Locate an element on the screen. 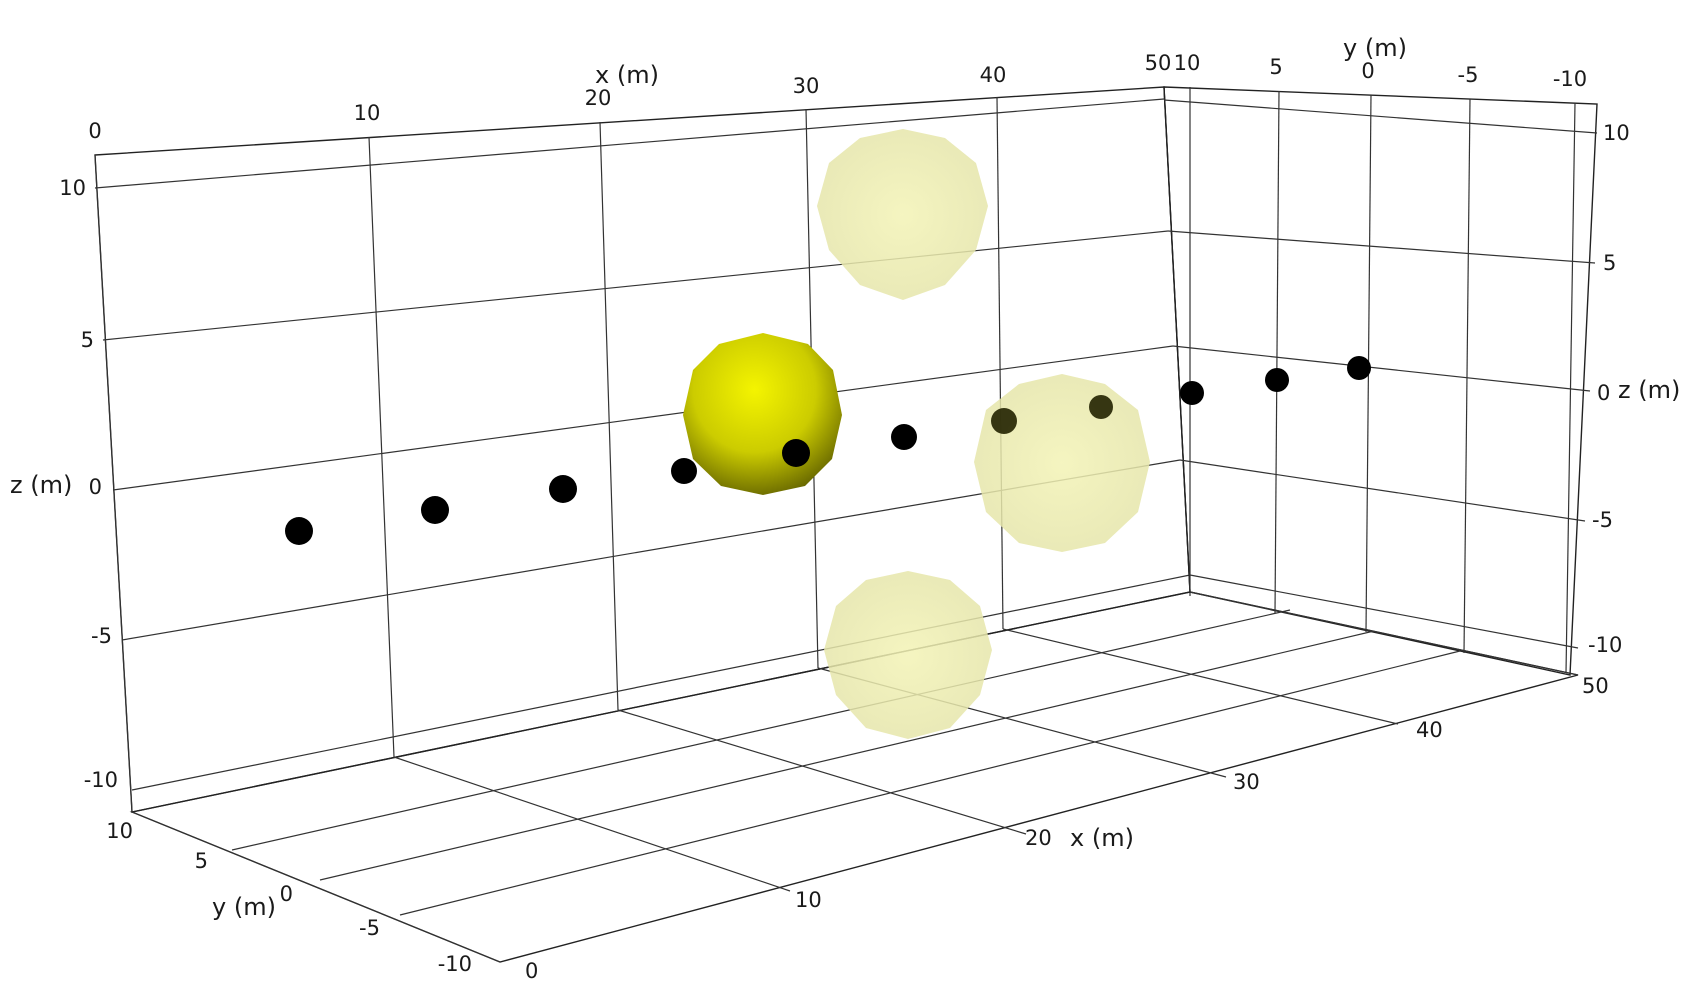  source-sphere-ghost-top is located at coordinates (902, 214).